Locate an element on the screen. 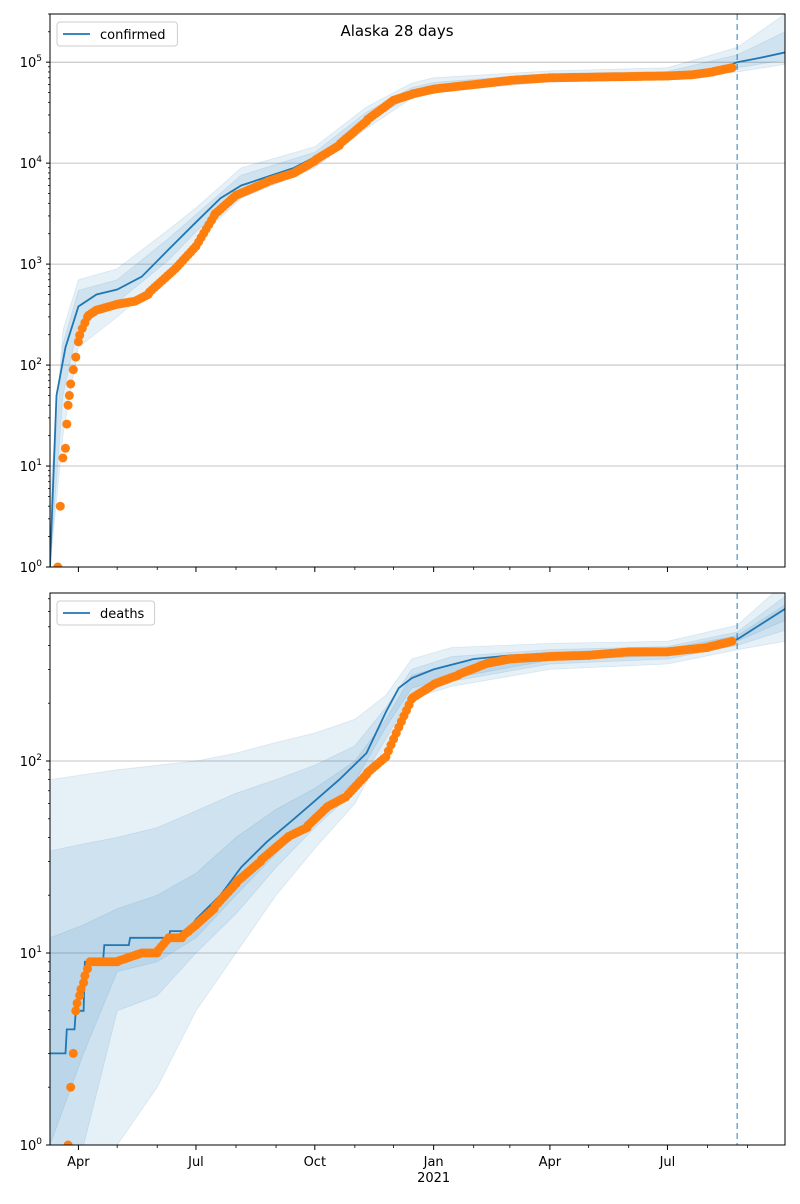  x-year-label: 2021 is located at coordinates (433, 1178).